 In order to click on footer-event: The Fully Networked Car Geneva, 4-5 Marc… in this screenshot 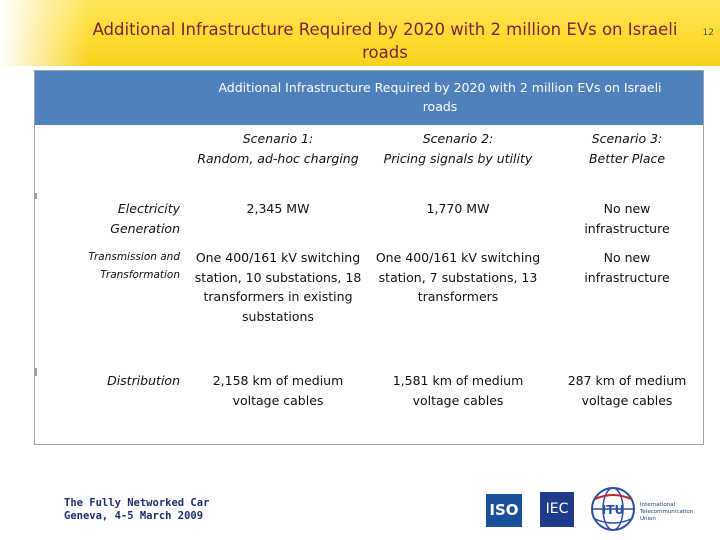, I will do `click(136, 510)`.